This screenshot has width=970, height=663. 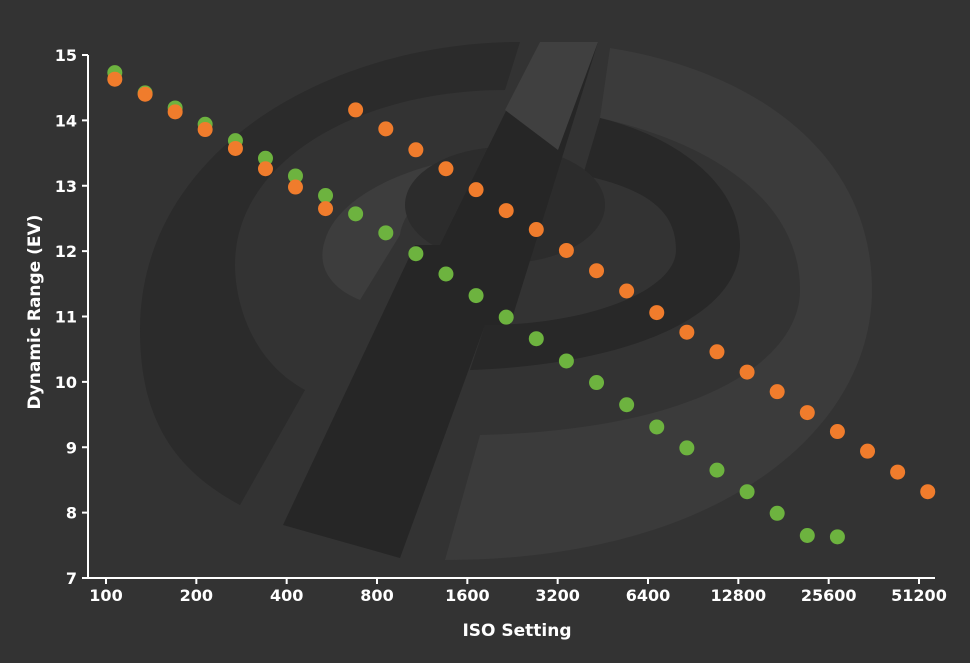 I want to click on y-tick-label: 12, so click(x=66, y=251).